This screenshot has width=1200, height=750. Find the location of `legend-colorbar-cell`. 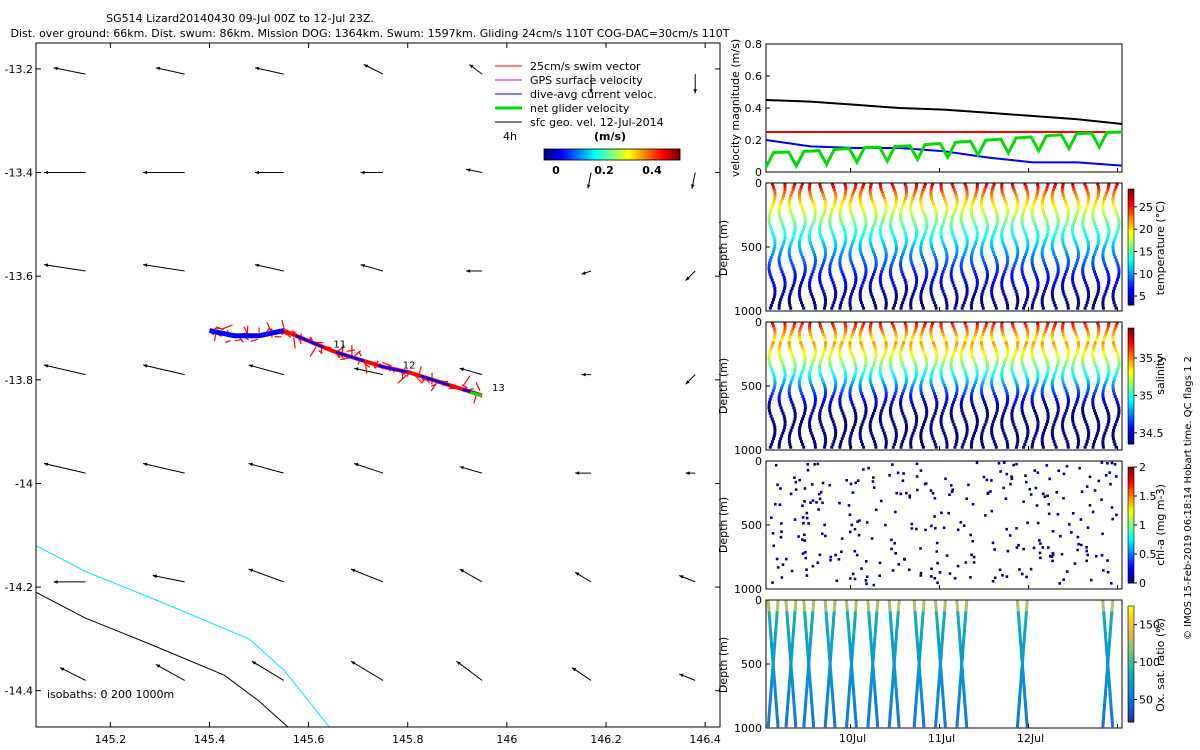

legend-colorbar-cell is located at coordinates (647, 154).